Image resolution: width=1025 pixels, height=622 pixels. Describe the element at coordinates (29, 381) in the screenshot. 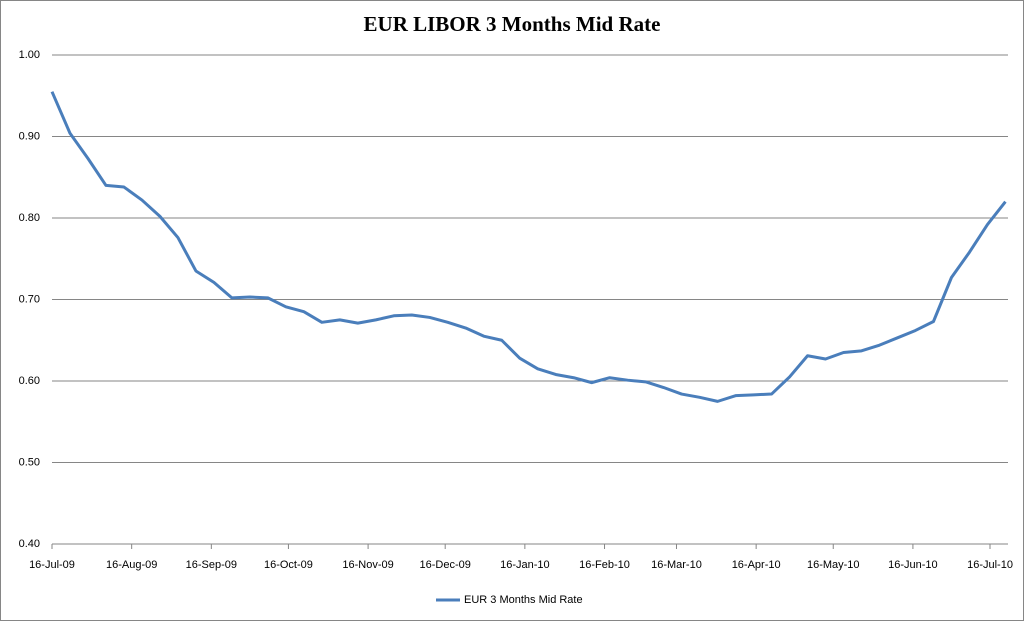

I see `y-tick-label: 0.60` at that location.